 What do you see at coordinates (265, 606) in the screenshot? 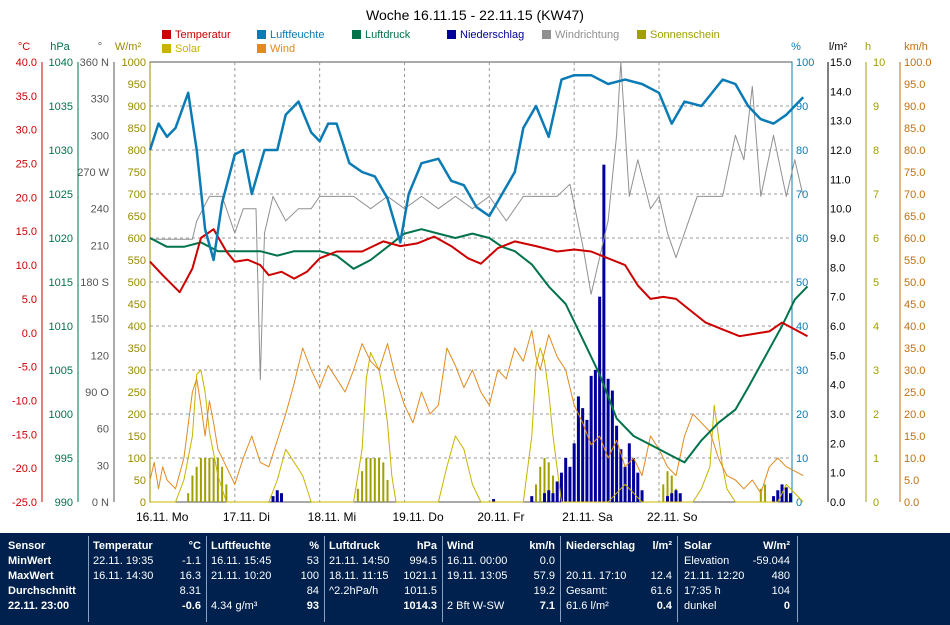
I see `luftfeuchte-footer: 4.34 g/m³ 93` at bounding box center [265, 606].